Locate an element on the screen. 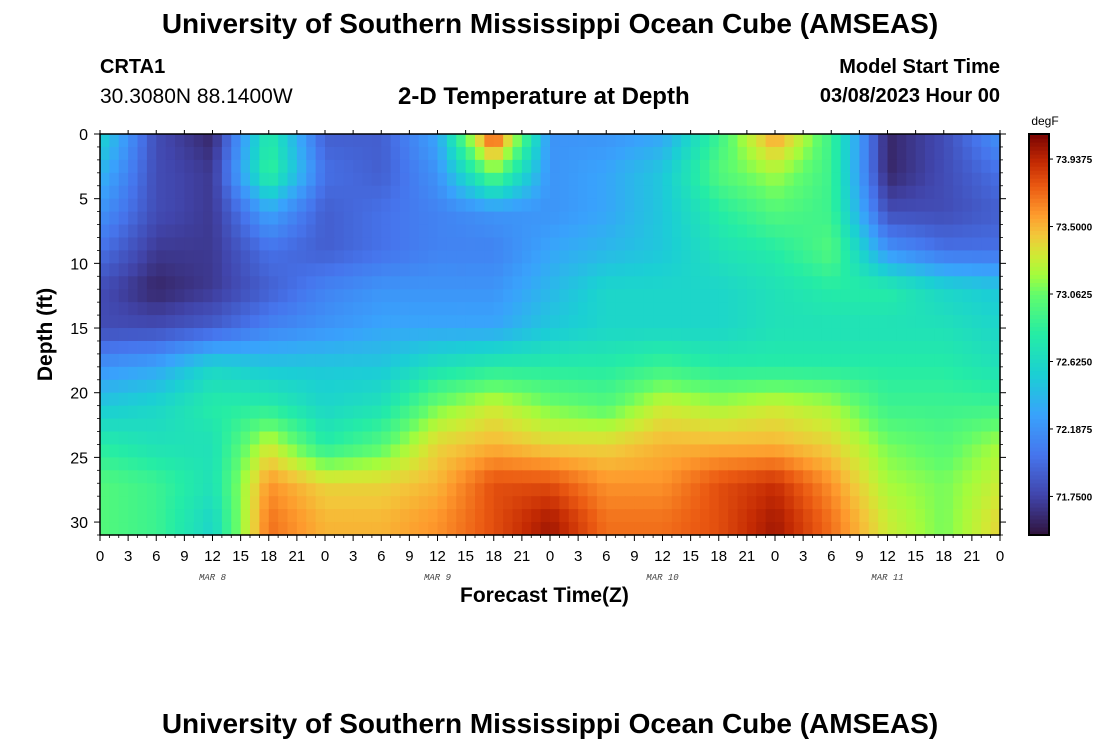  colorbar-tick-label: 73.0625 is located at coordinates (1074, 295).